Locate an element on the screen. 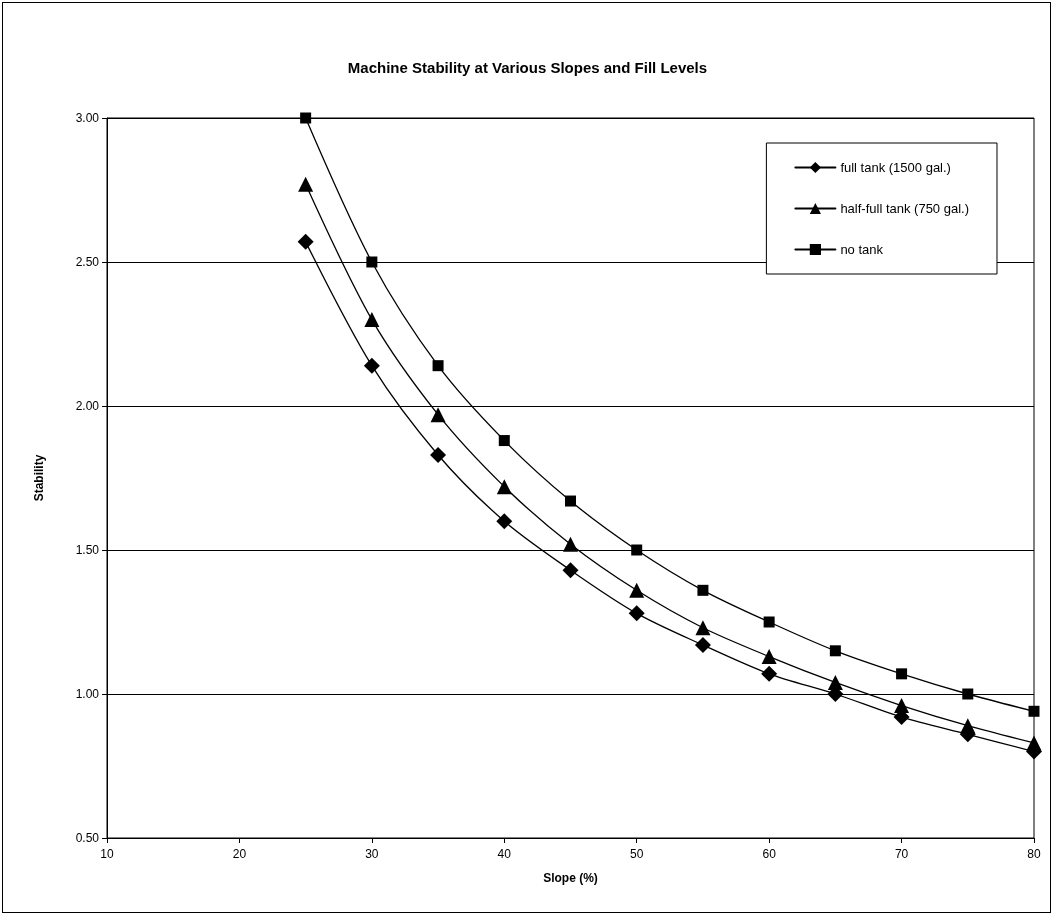 This screenshot has height=917, width=1055. y-tick-label: 0.50 is located at coordinates (87, 838).